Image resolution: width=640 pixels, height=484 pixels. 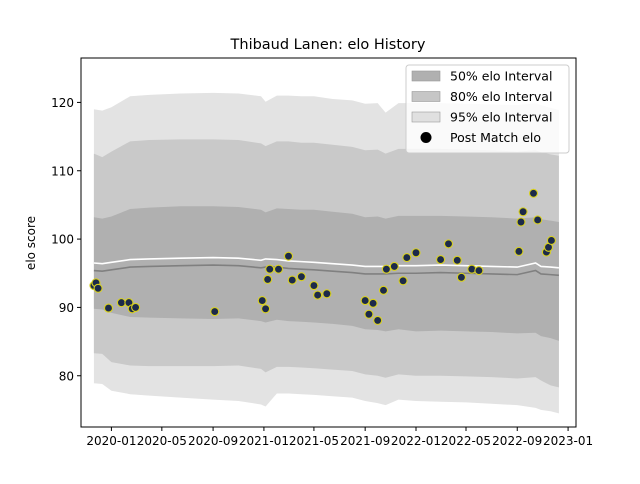 What do you see at coordinates (328, 45) in the screenshot?
I see `chart-title: Thibaud Lanen: elo History` at bounding box center [328, 45].